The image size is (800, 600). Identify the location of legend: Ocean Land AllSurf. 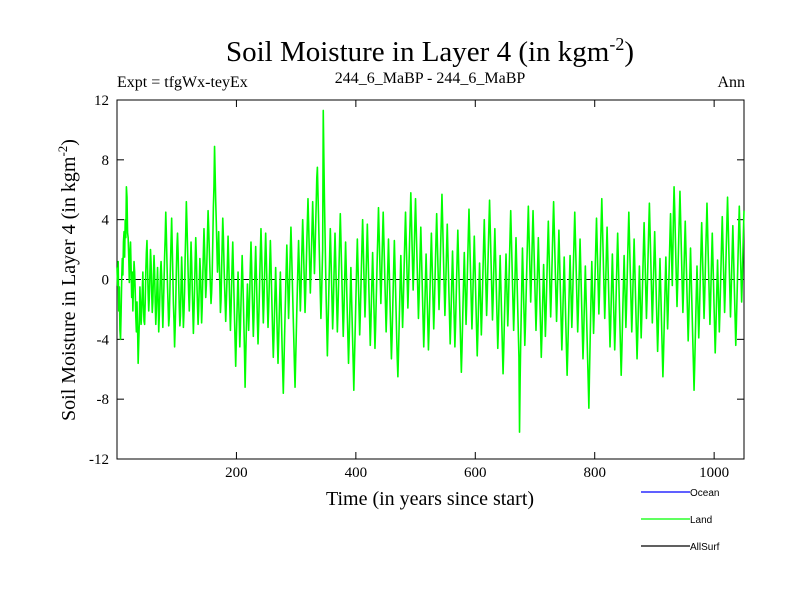
(680, 520).